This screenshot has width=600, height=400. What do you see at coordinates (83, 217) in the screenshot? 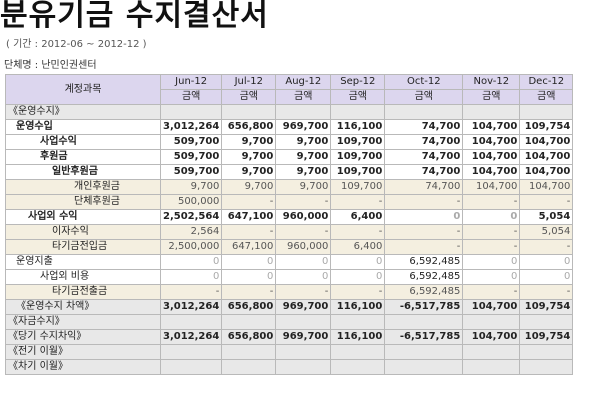
I see `account-name: 사업외 수익` at bounding box center [83, 217].